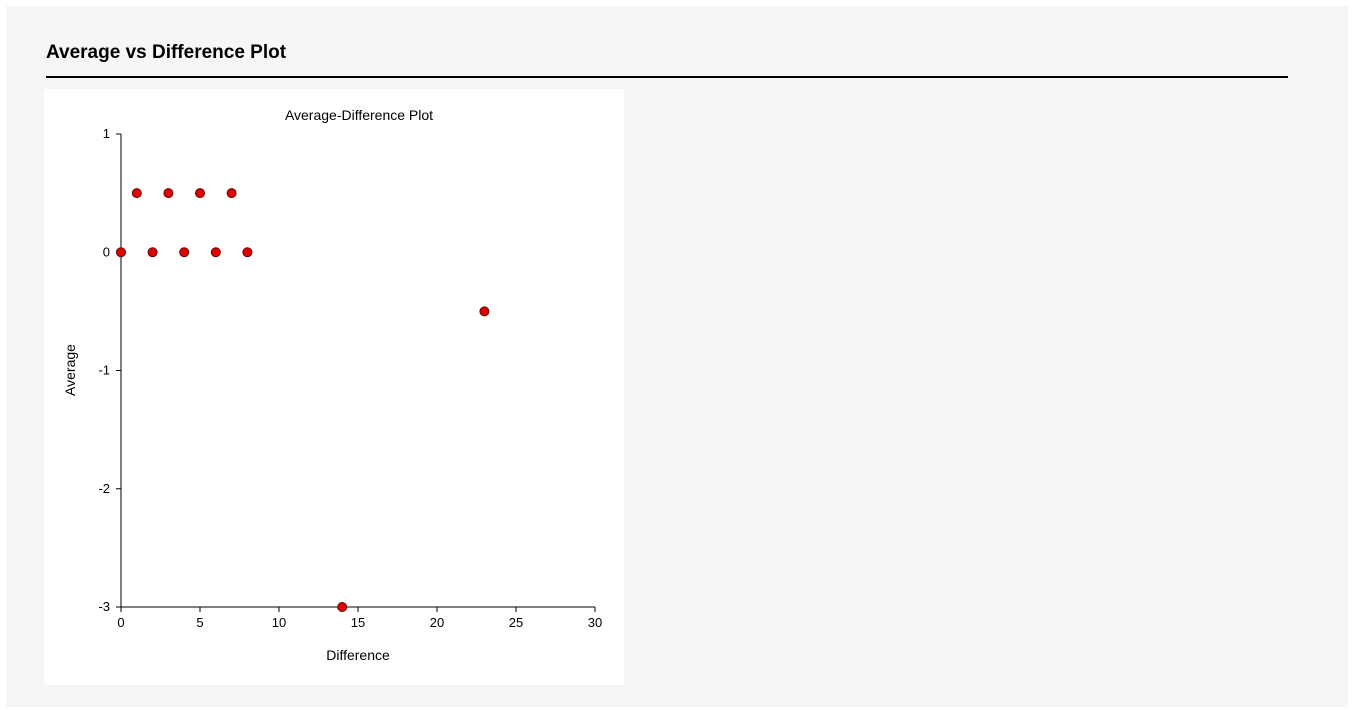  Describe the element at coordinates (358, 622) in the screenshot. I see `x-tick-label: 15` at that location.